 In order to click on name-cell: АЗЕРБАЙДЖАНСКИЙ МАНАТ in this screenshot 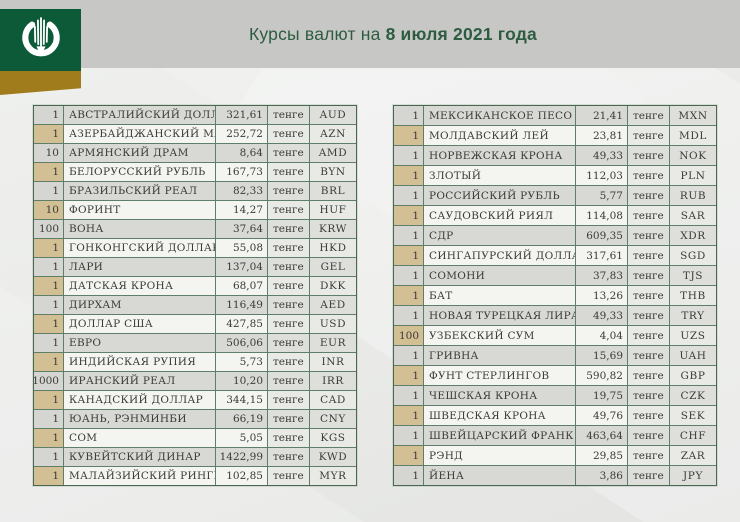, I will do `click(140, 134)`.